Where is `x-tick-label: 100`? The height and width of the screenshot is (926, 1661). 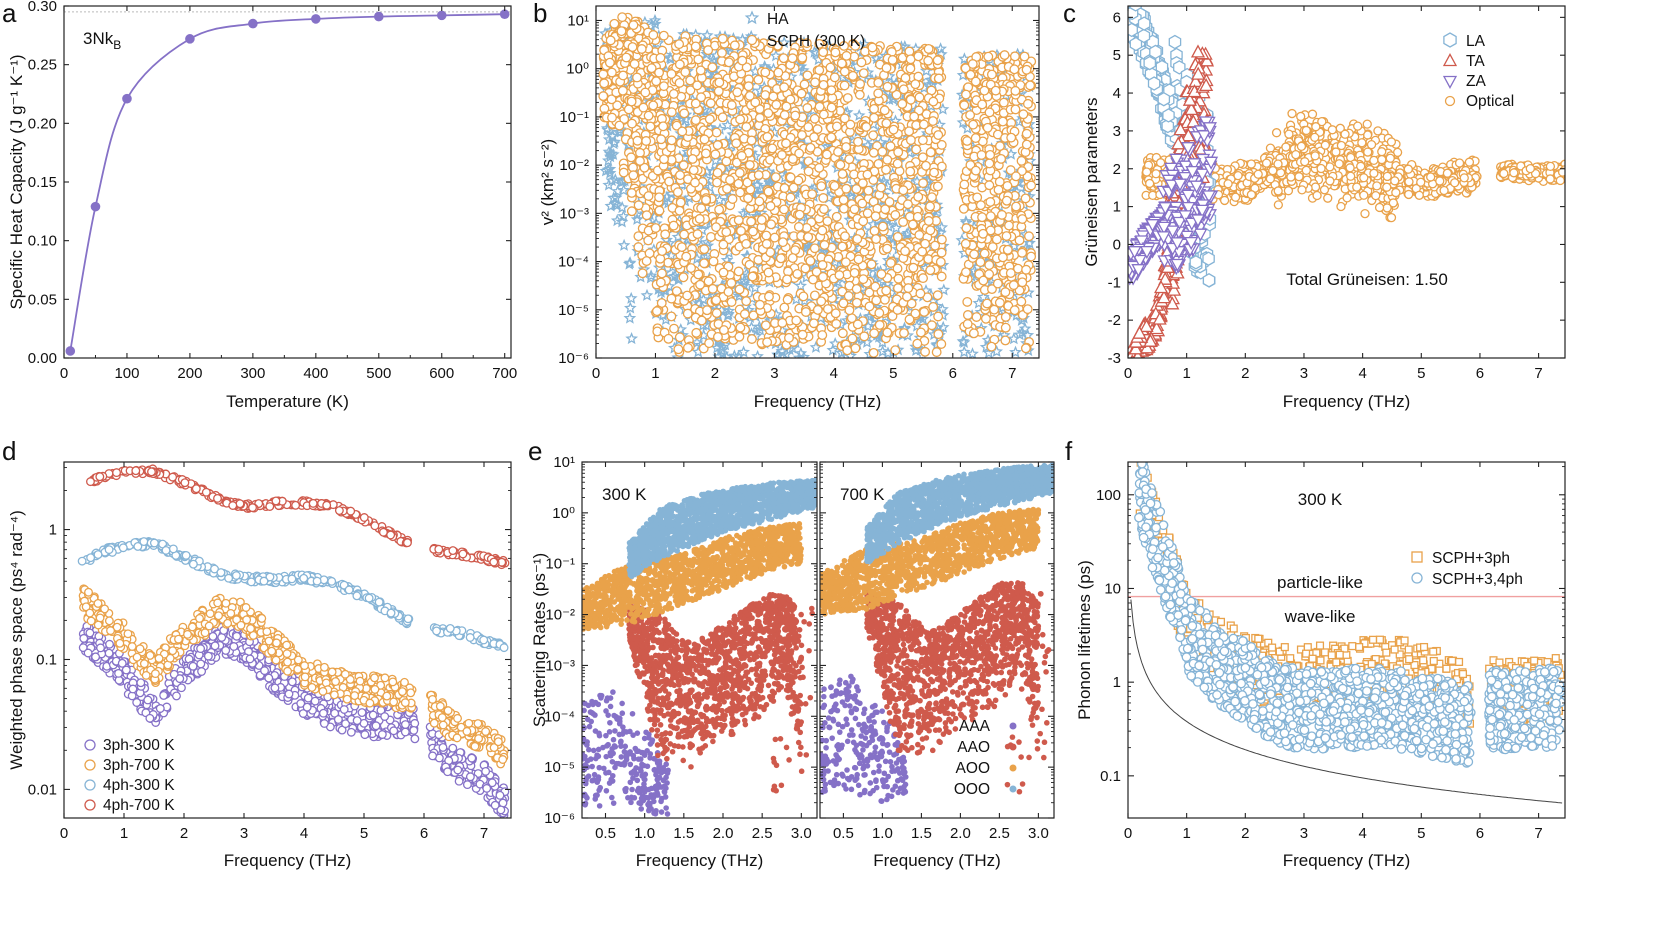
x-tick-label: 100 is located at coordinates (126, 373).